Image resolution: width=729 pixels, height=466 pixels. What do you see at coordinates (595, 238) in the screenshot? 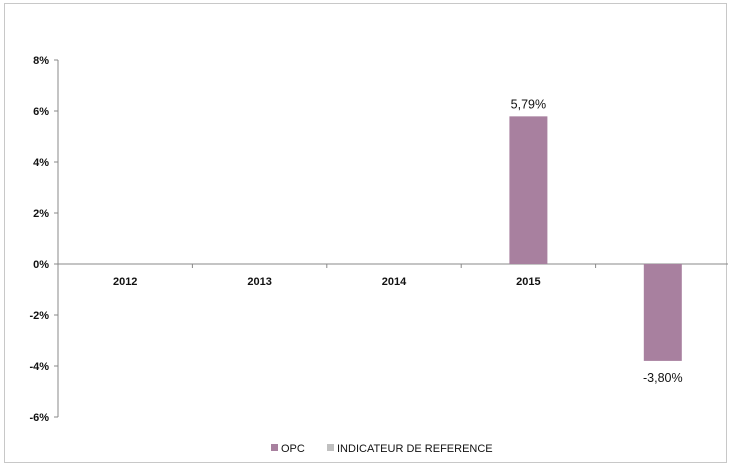
I see `bars` at bounding box center [595, 238].